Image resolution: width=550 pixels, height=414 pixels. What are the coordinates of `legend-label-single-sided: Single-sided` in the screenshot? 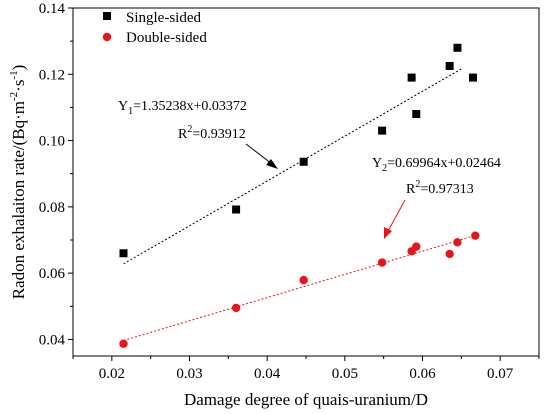 It's located at (163, 18).